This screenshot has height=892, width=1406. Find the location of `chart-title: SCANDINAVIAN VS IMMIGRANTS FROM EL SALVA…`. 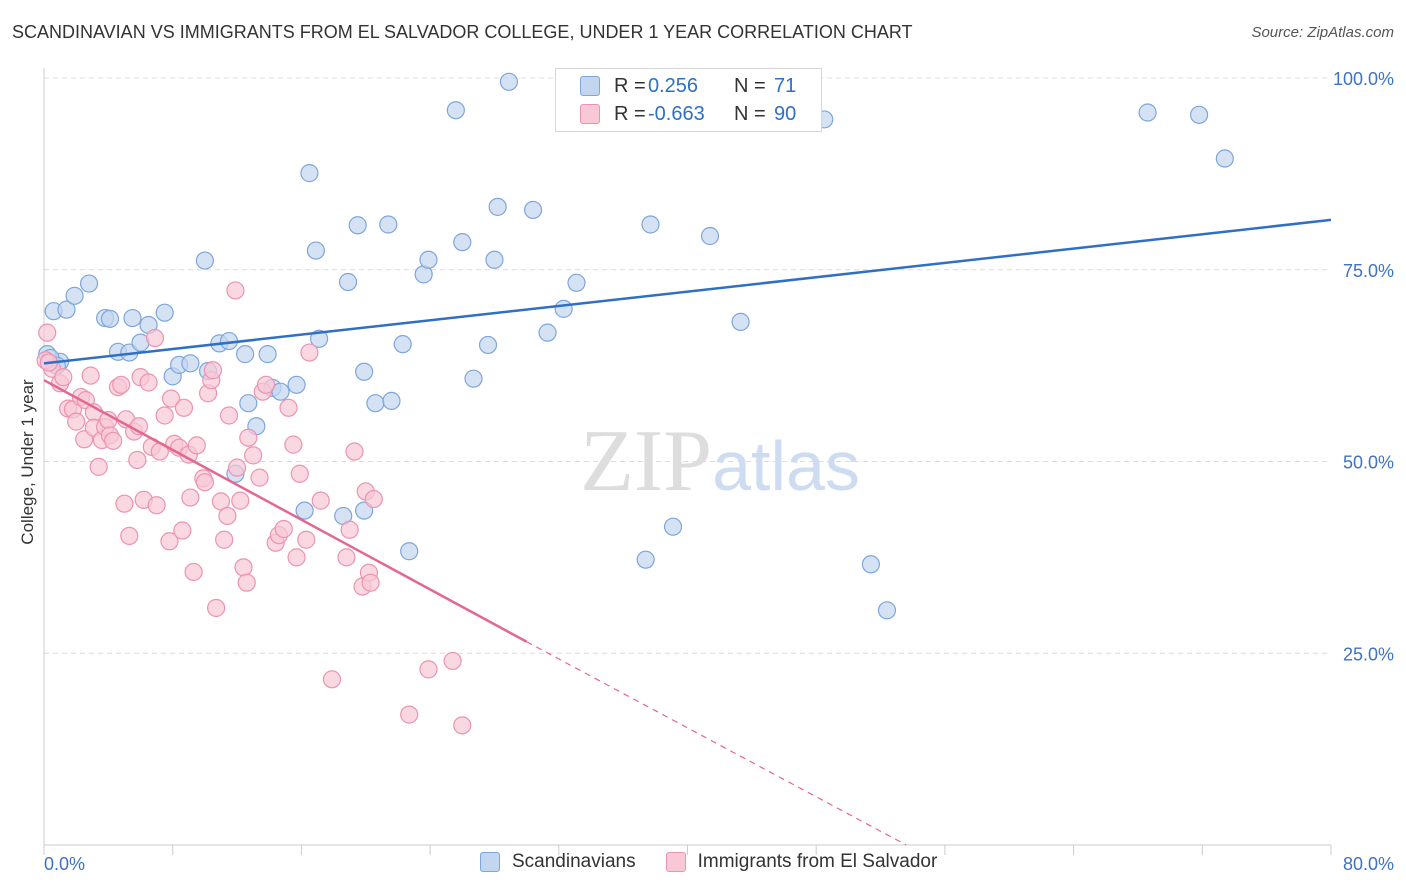

chart-title: SCANDINAVIAN VS IMMIGRANTS FROM EL SALVA… is located at coordinates (462, 32).